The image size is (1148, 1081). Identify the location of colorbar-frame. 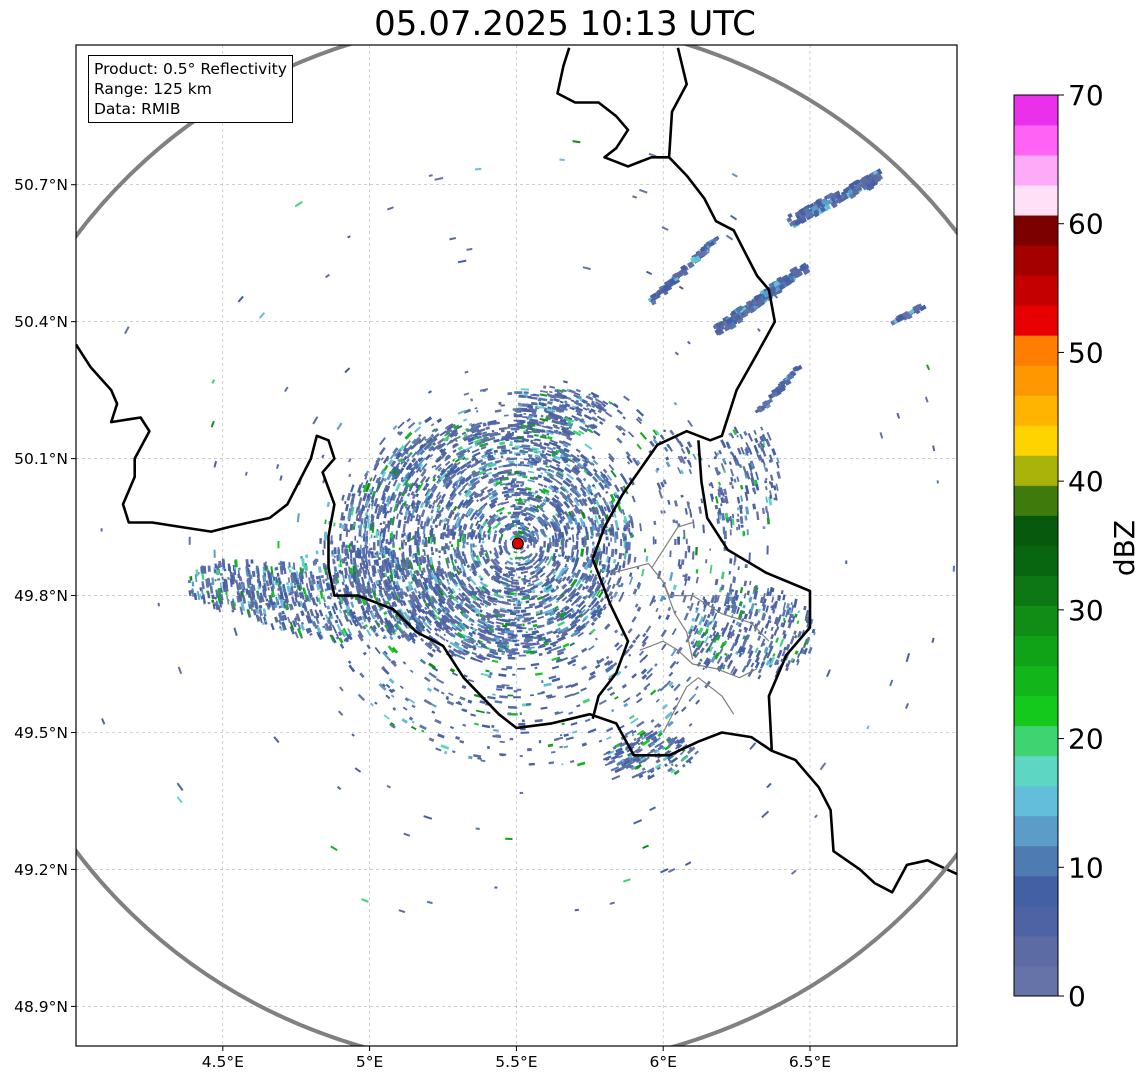
(1036, 545).